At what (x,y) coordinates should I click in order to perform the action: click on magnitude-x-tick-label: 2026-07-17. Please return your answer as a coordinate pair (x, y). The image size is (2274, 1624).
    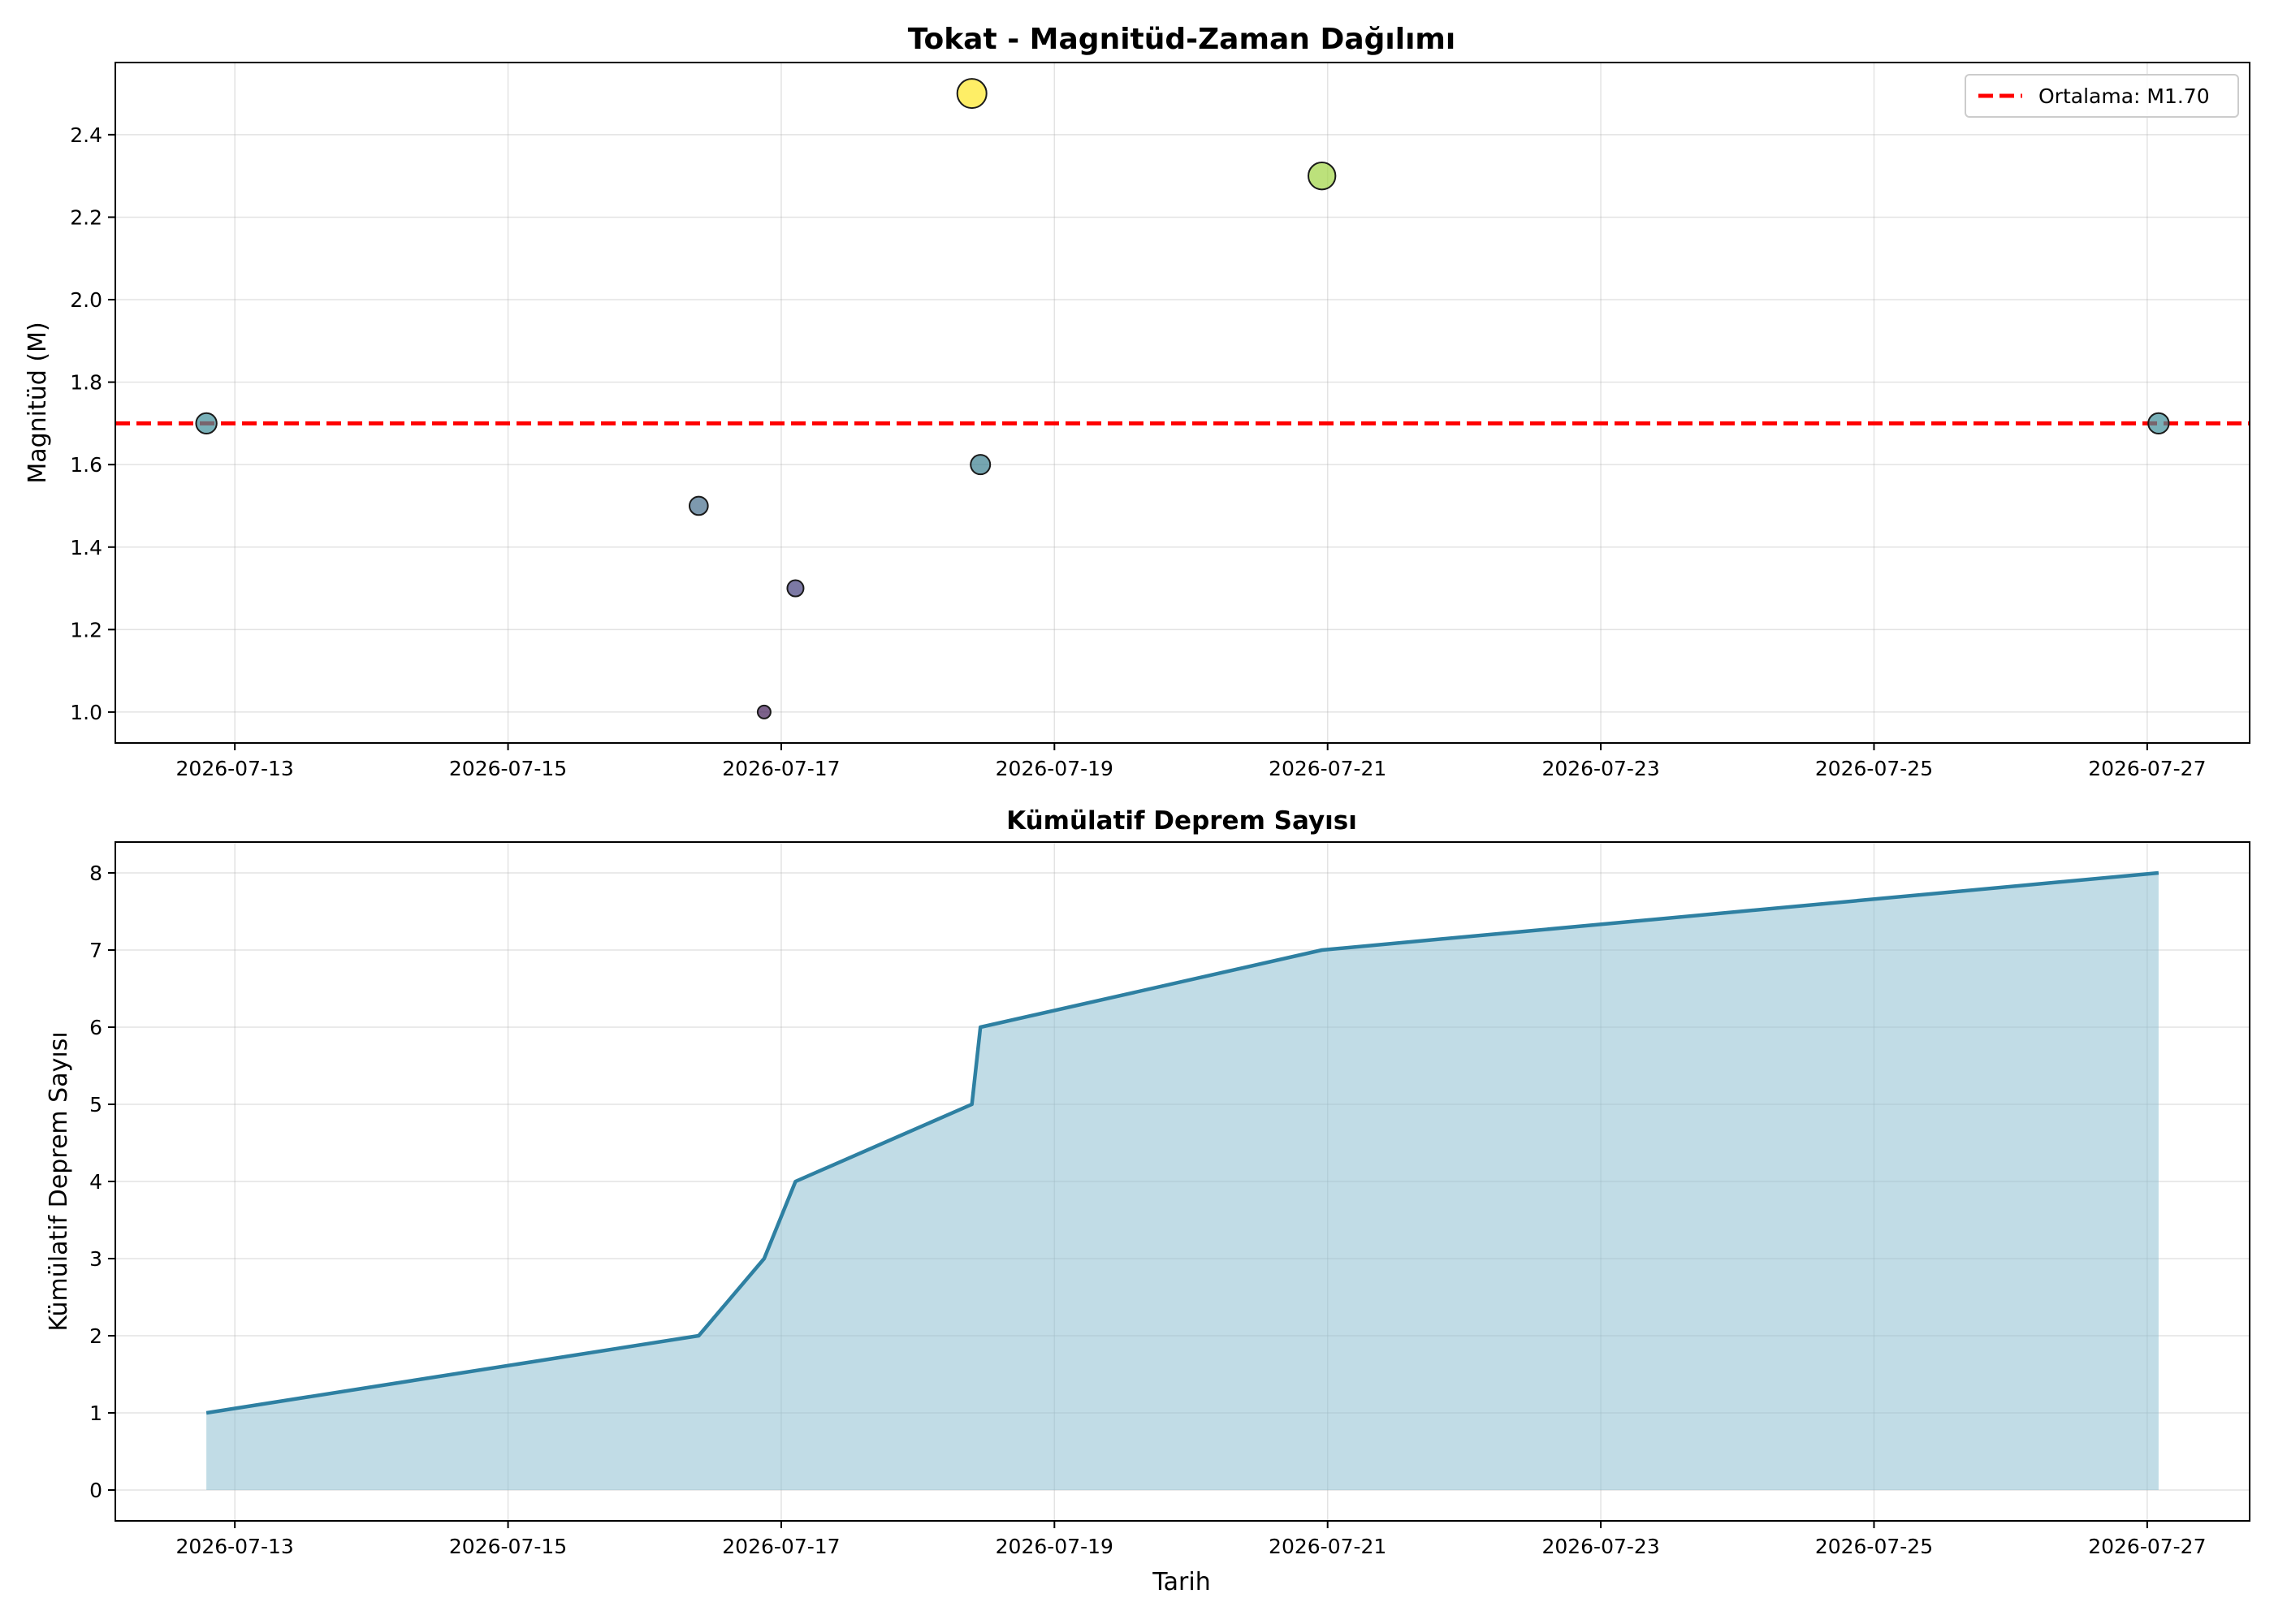
    Looking at the image, I should click on (781, 769).